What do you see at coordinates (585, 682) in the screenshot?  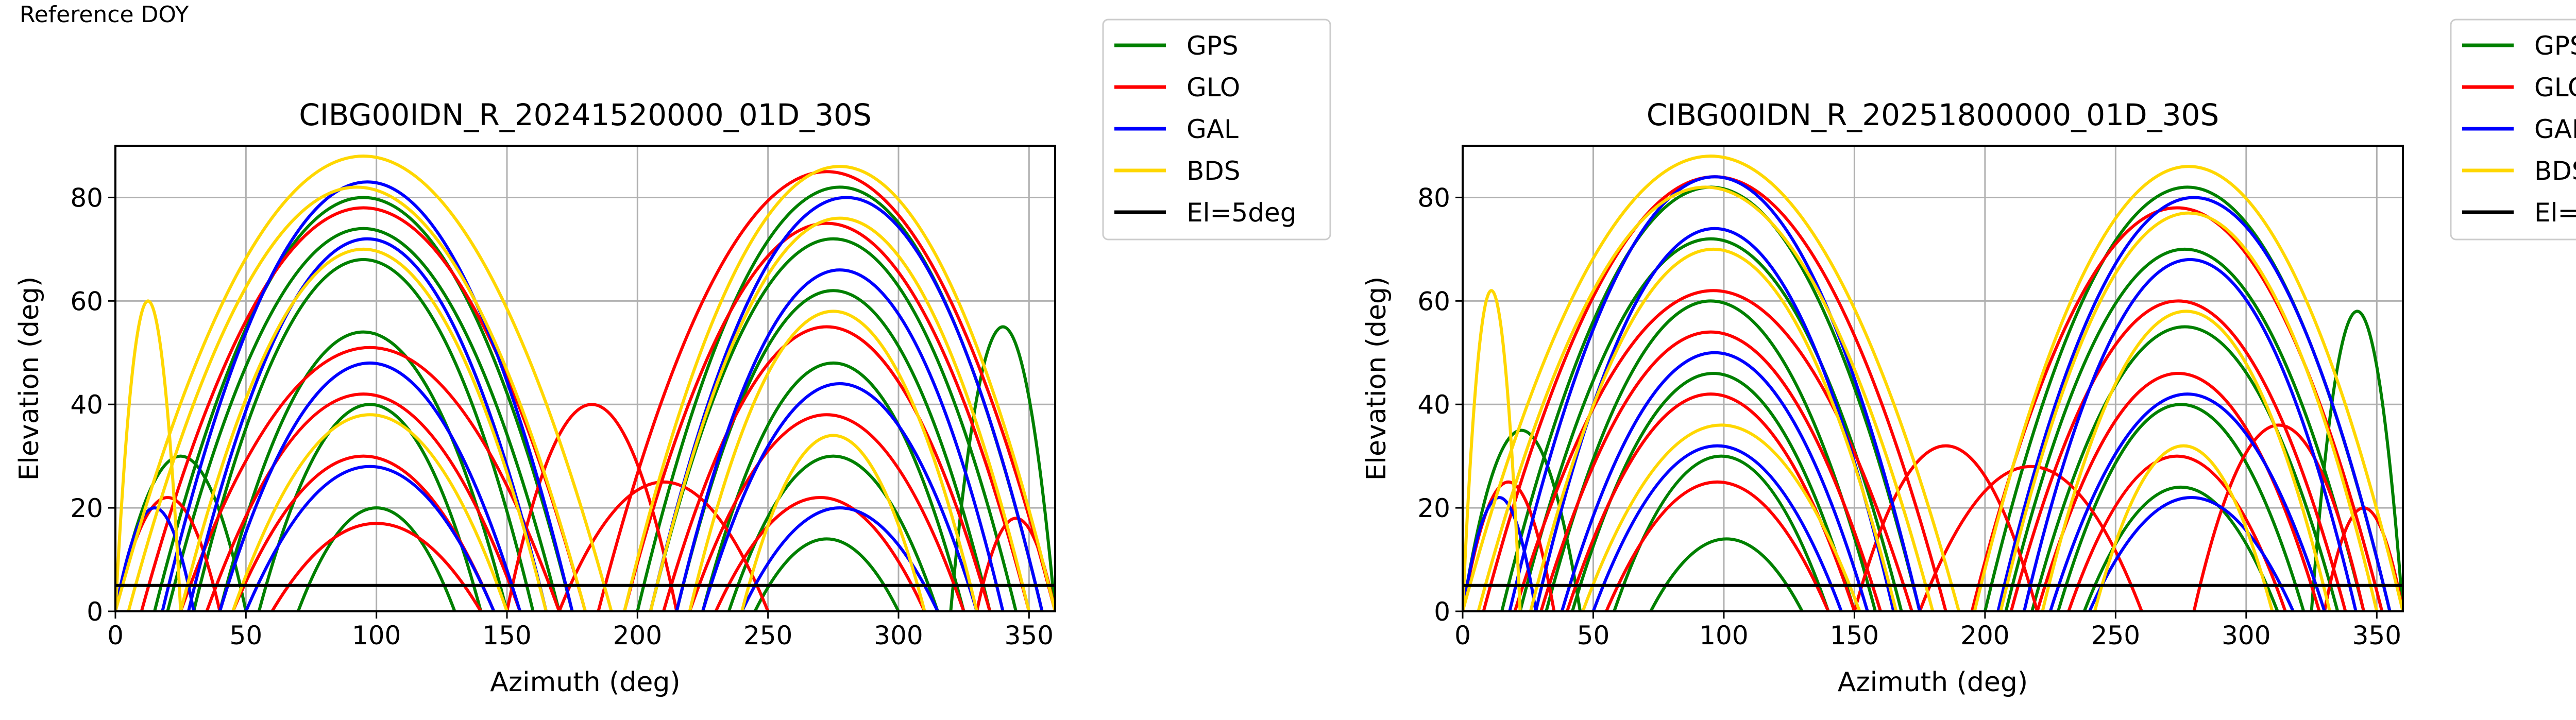 I see `x-axis-label: Azimuth (deg)` at bounding box center [585, 682].